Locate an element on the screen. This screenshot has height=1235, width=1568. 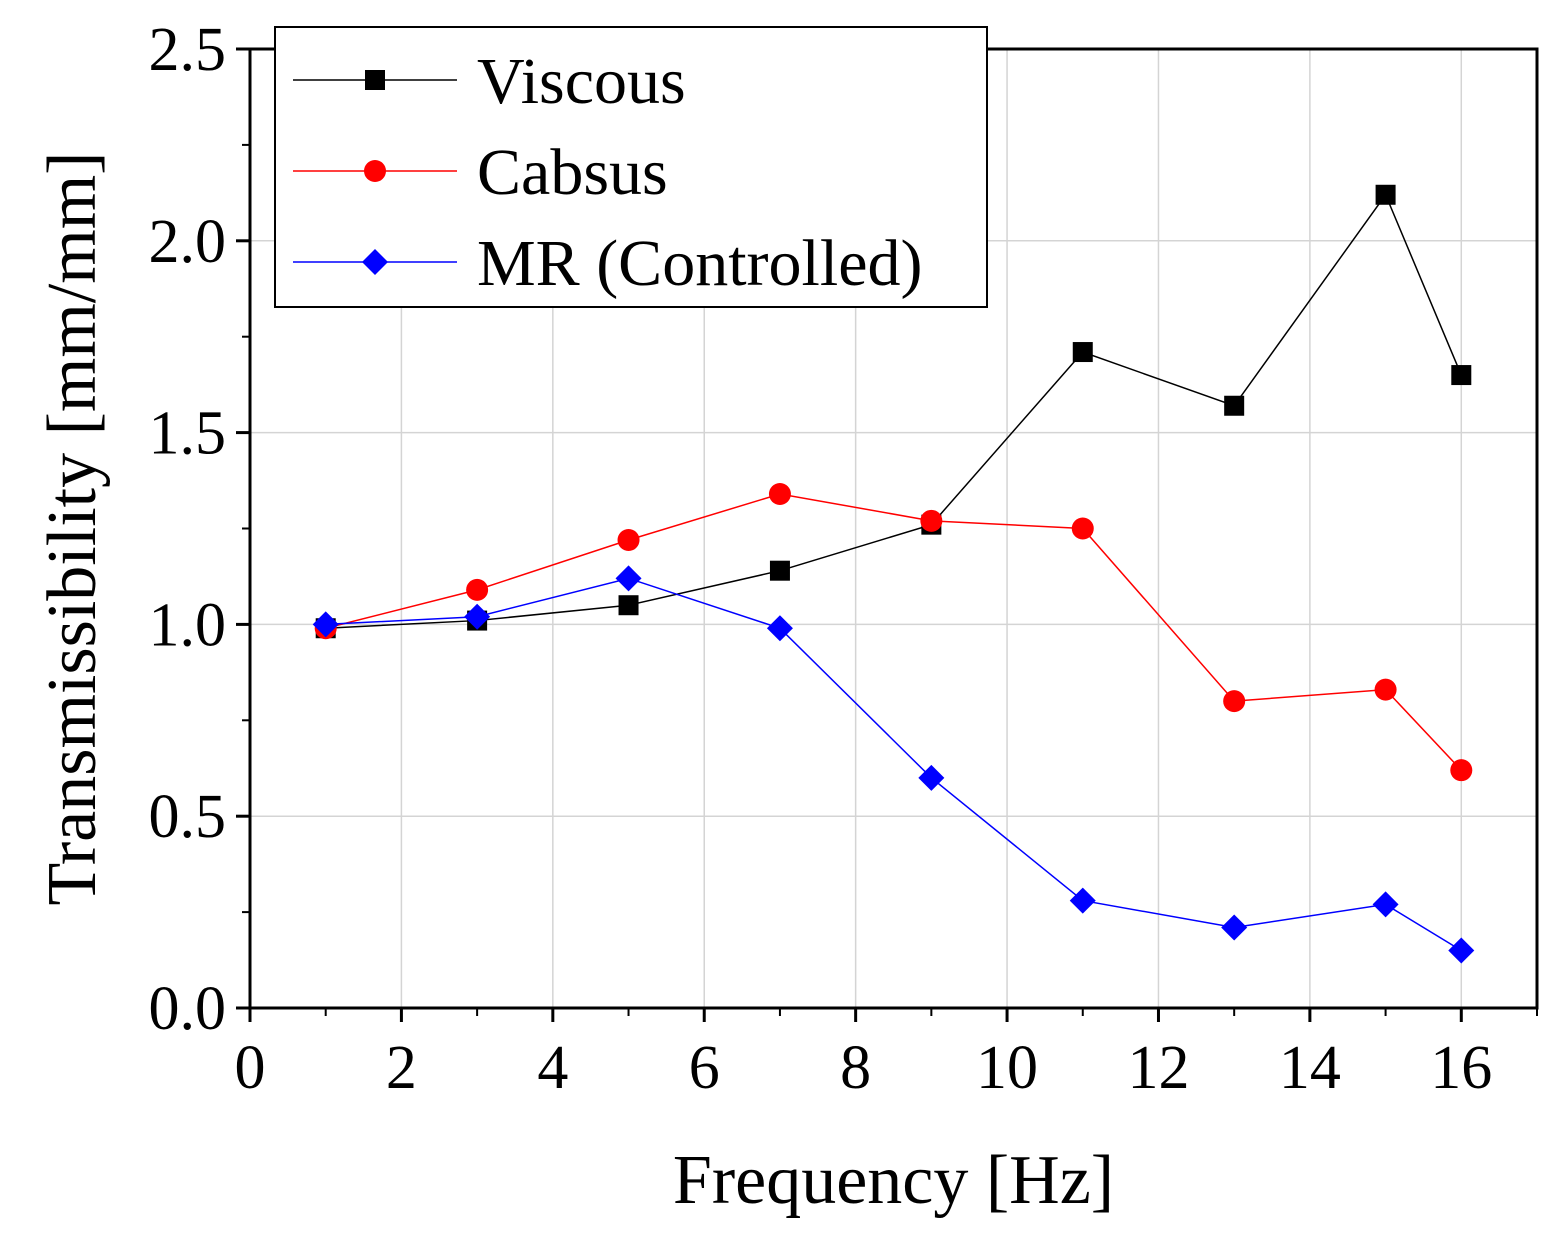
x-tick-label: 10 is located at coordinates (1007, 1068).